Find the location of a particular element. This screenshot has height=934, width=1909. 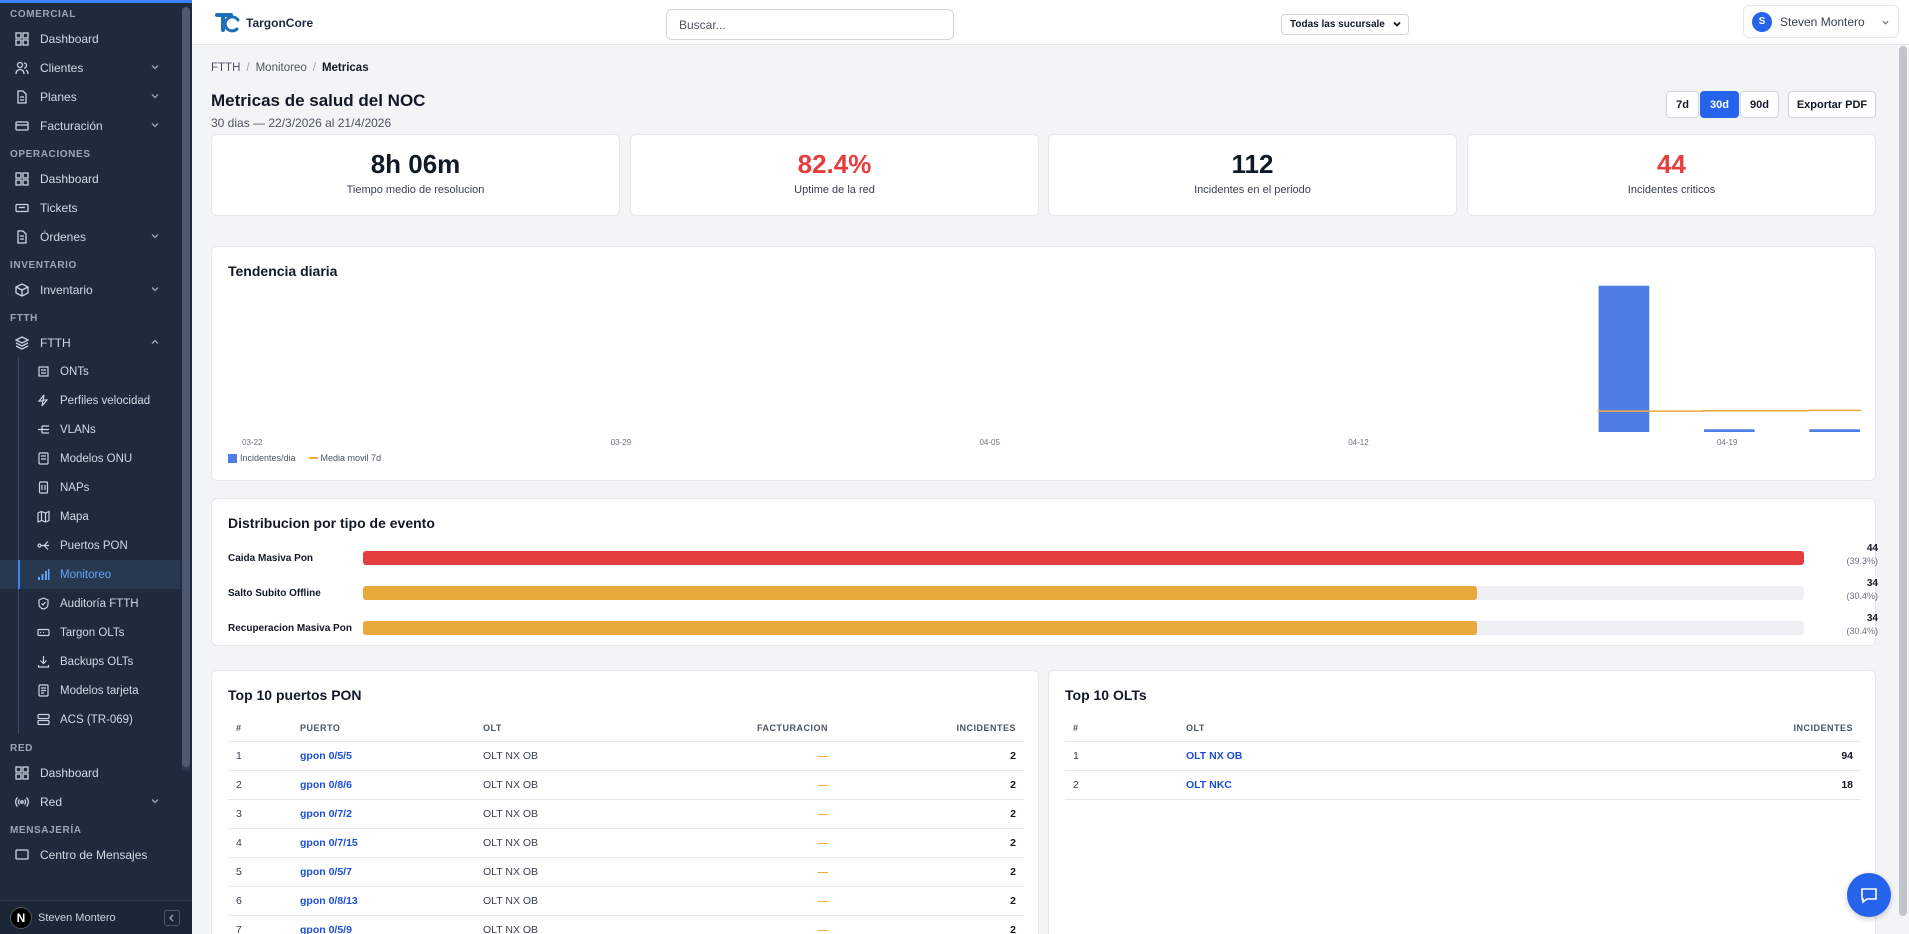

range-90d-button: 90d is located at coordinates (1759, 104).